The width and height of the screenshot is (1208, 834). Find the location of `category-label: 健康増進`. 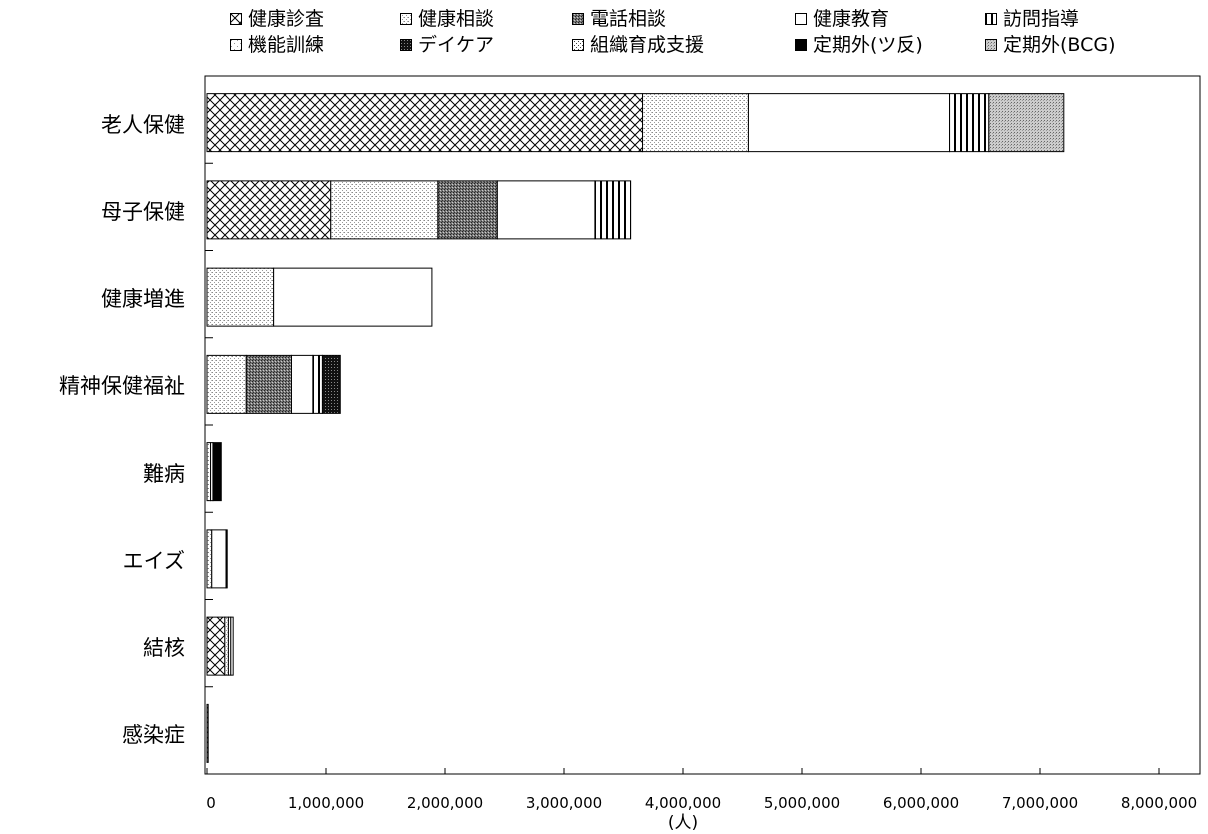

category-label: 健康増進 is located at coordinates (143, 299).